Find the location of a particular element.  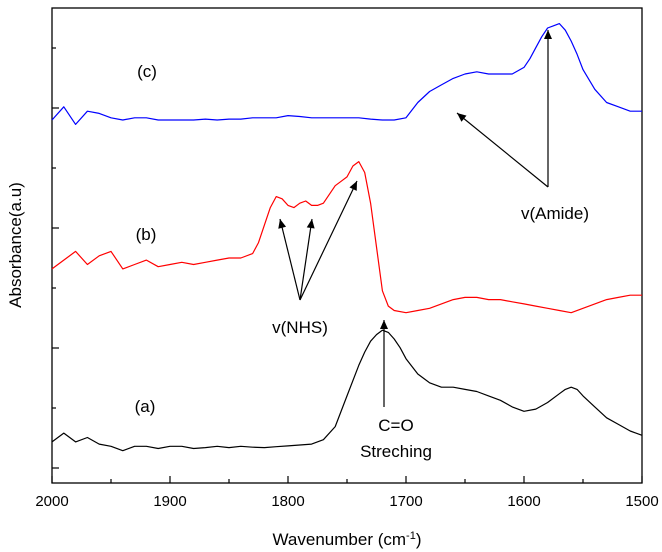

co-arrow-head is located at coordinates (384, 324).